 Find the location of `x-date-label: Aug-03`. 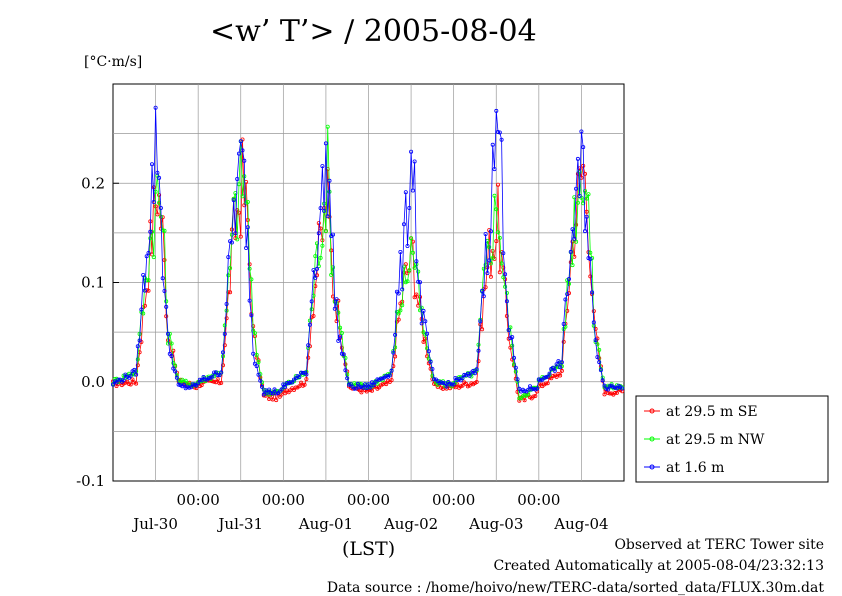

x-date-label: Aug-03 is located at coordinates (495, 524).